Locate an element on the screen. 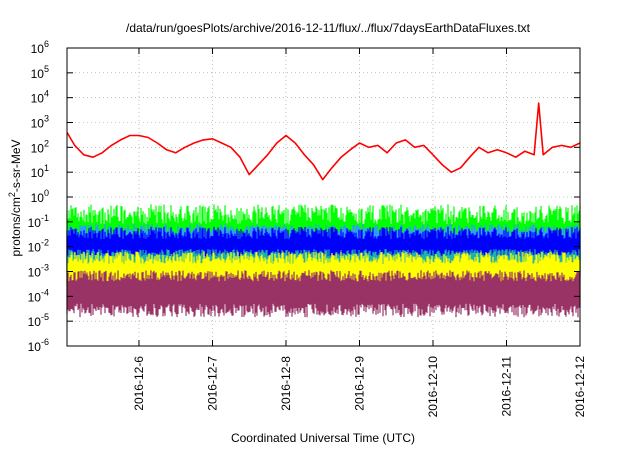  series-line is located at coordinates (323, 141).